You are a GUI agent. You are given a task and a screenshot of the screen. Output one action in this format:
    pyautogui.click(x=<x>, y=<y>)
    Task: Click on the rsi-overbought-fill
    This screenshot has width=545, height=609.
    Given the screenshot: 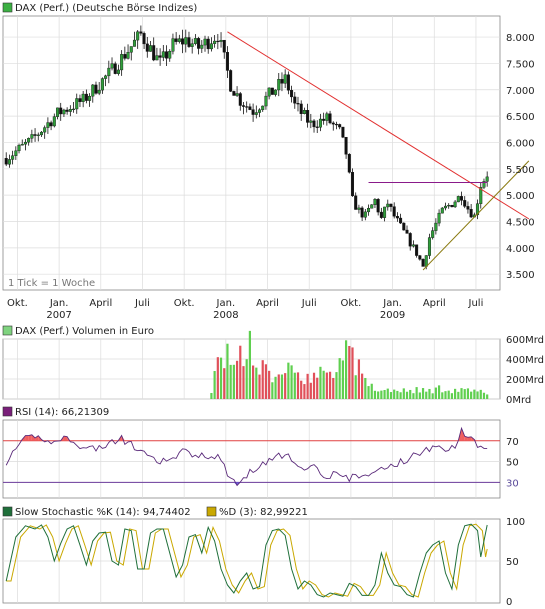 What is the action you would take?
    pyautogui.click(x=30, y=437)
    